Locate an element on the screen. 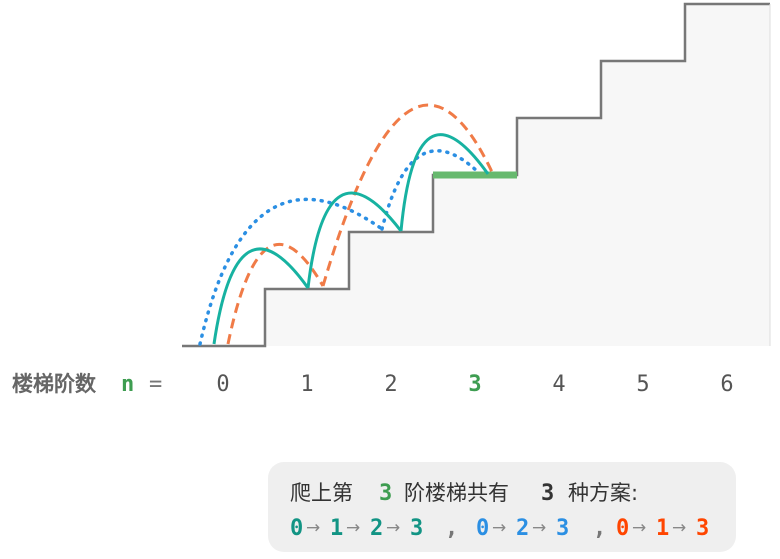  teal-step-2: 2 is located at coordinates (376, 528).